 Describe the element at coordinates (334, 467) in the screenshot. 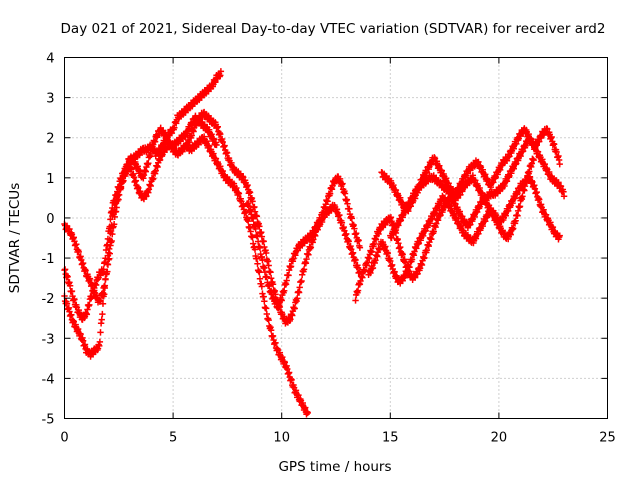

I see `x-axis-label: GPS time / hours` at that location.